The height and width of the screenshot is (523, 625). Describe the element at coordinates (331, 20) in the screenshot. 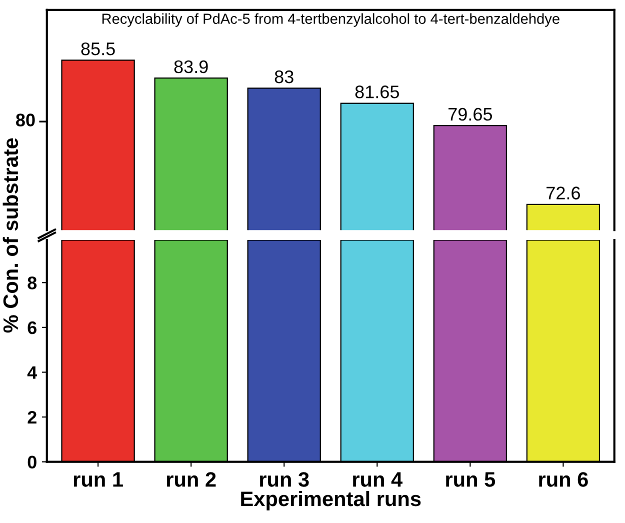

I see `chart-title: Recyclability of PdAc-5 from 4-tertbenzylalcohol to 4-tert-benzaldehdye` at that location.